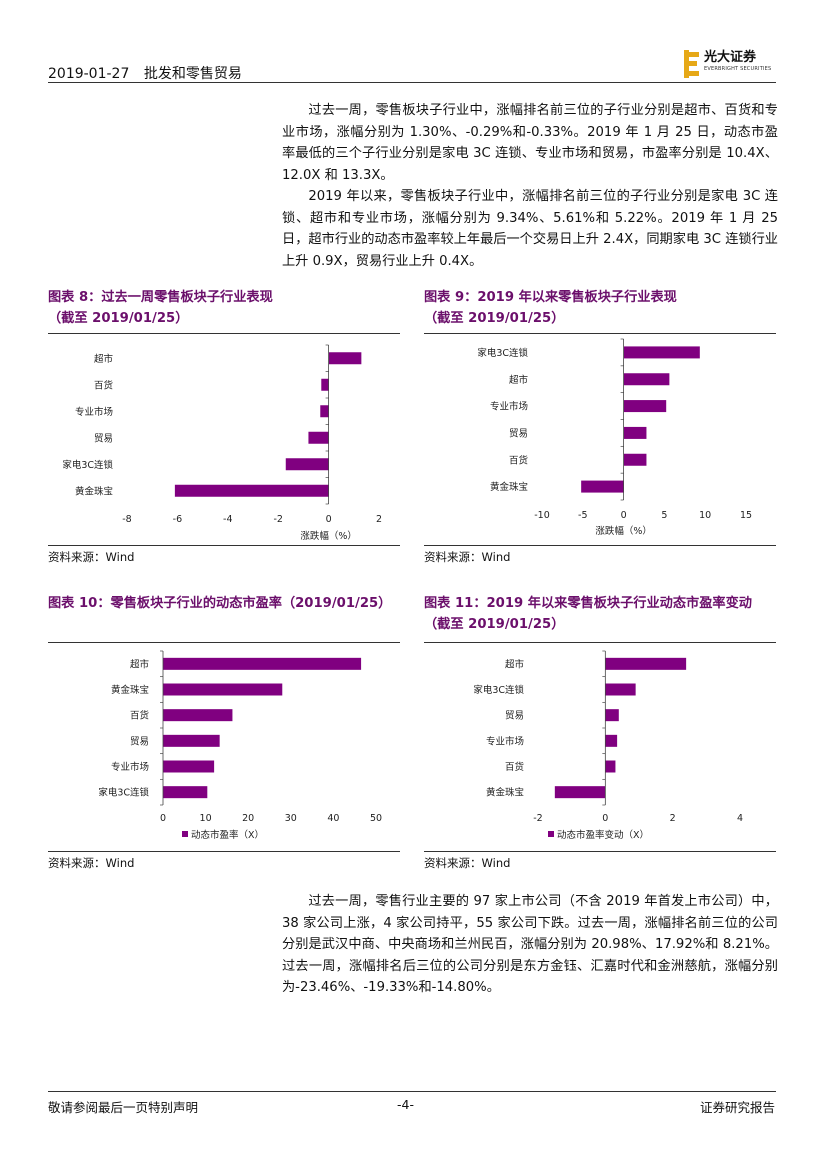 This screenshot has width=827, height=1169. I want to click on fig10-bottom-rule, so click(224, 851).